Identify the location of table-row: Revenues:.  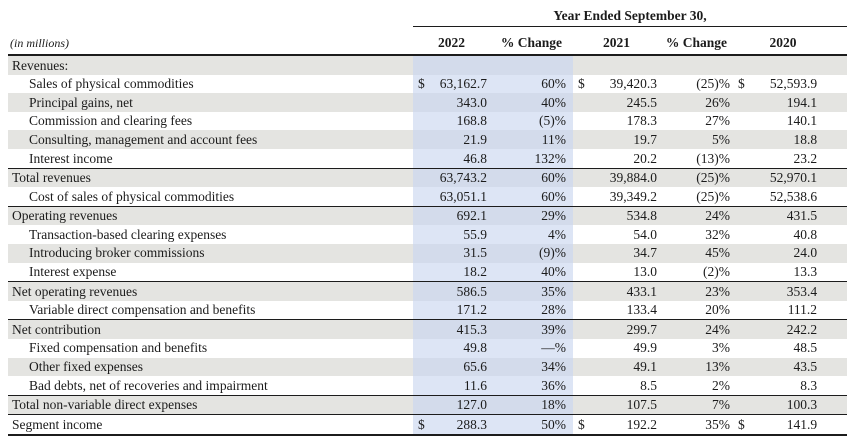
(428, 65).